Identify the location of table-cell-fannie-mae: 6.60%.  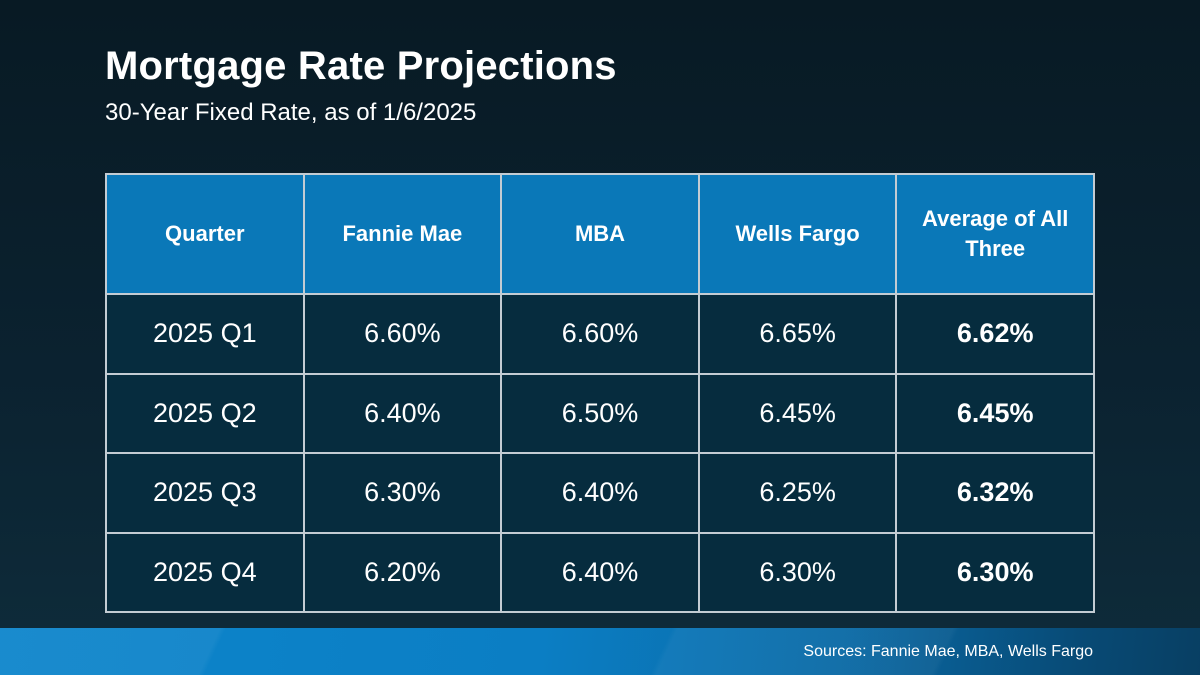
(402, 334).